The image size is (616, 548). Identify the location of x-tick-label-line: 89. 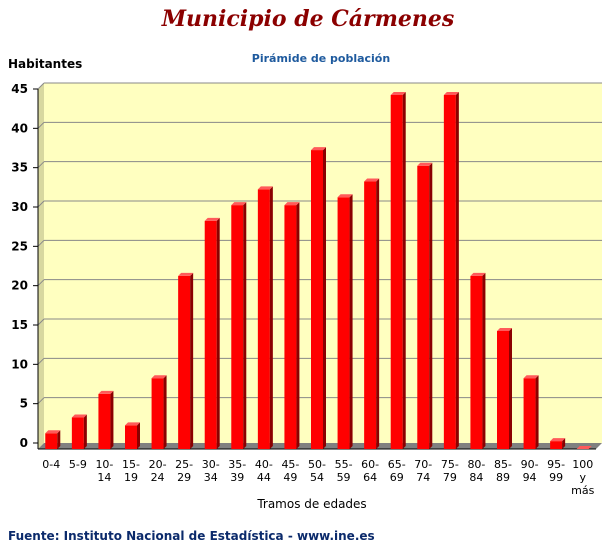
(503, 477).